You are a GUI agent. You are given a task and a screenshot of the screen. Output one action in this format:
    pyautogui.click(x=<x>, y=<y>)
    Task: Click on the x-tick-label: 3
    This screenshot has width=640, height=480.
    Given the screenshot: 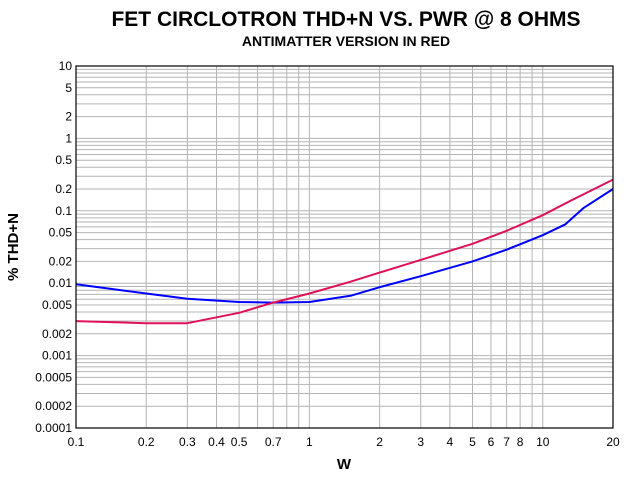 What is the action you would take?
    pyautogui.click(x=420, y=442)
    